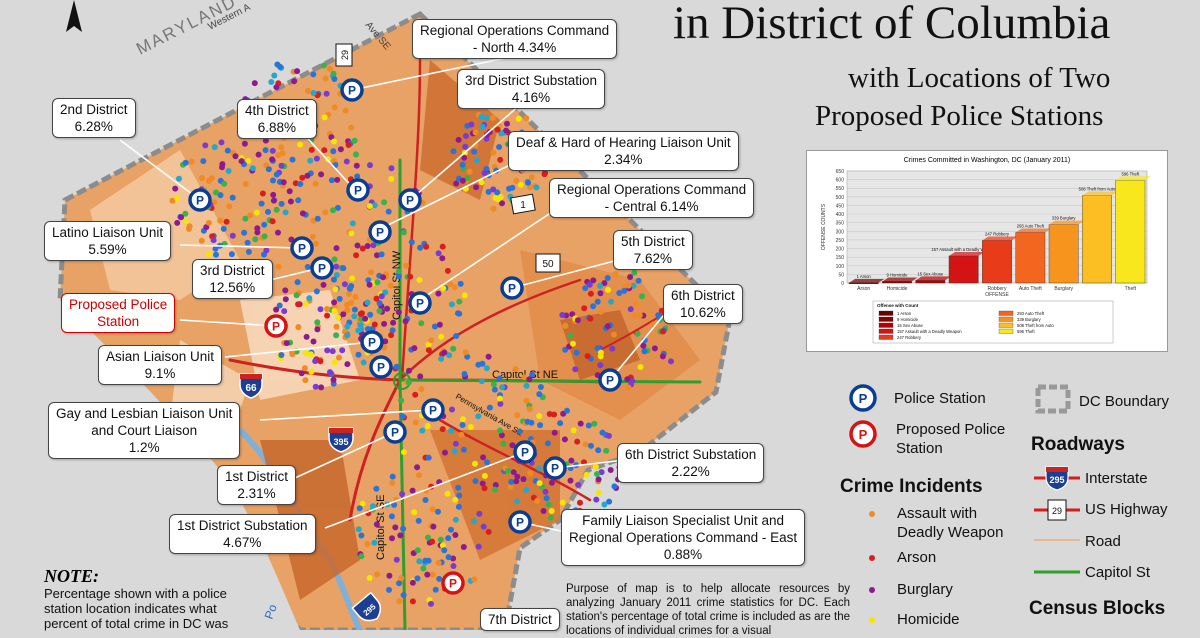 Image resolution: width=1200 pixels, height=638 pixels. Describe the element at coordinates (118, 313) in the screenshot. I see `callout-proposed-police-station: Proposed Police Station` at that location.